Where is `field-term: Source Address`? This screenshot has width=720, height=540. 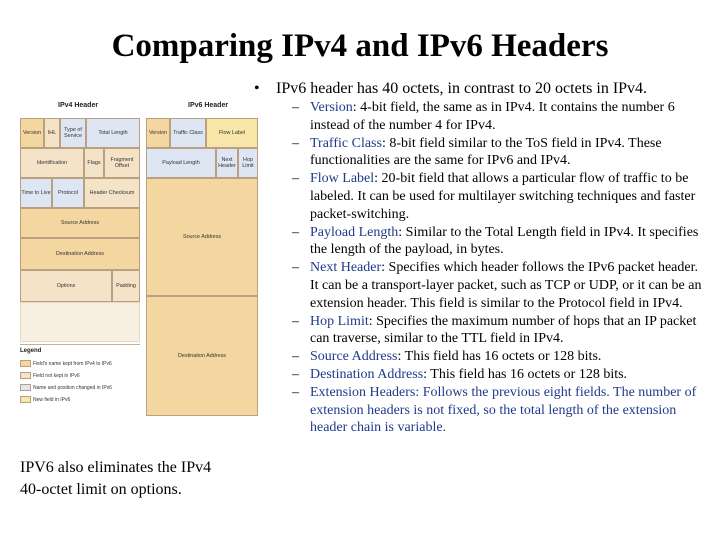 field-term: Source Address is located at coordinates (354, 357).